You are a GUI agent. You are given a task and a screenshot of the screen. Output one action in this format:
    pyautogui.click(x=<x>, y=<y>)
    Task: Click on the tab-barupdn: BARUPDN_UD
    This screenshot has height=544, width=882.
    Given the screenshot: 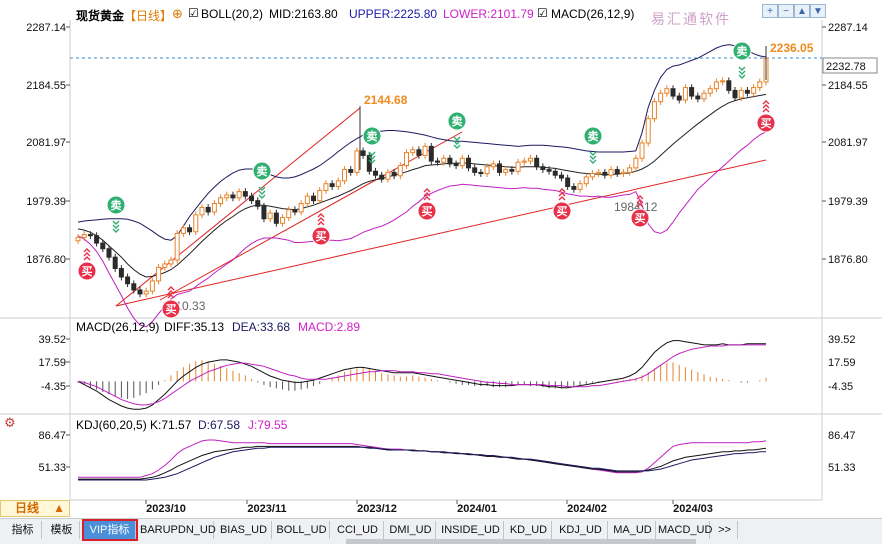 What is the action you would take?
    pyautogui.click(x=178, y=530)
    